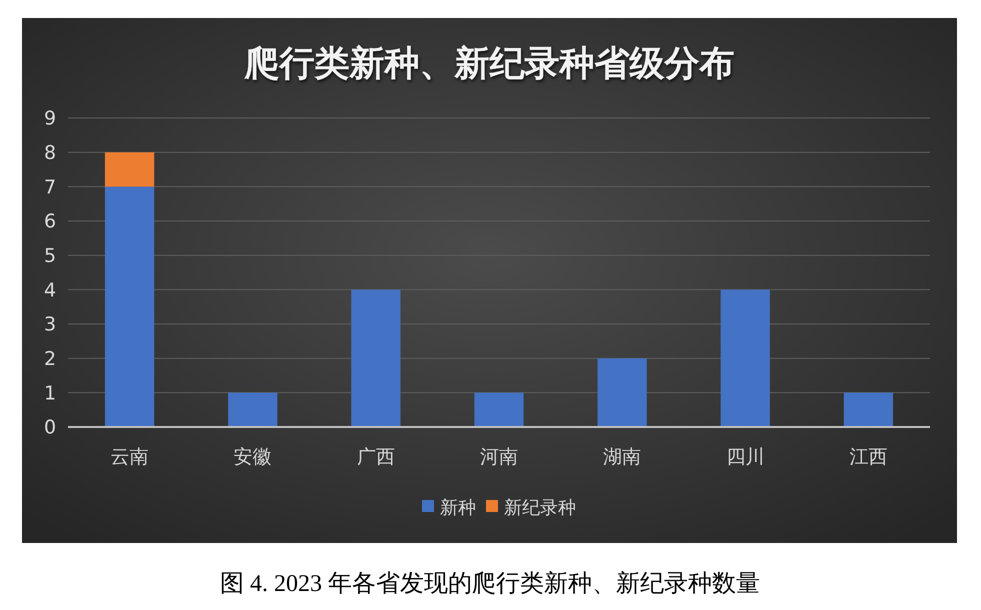  I want to click on legend-label: 新种, so click(458, 507).